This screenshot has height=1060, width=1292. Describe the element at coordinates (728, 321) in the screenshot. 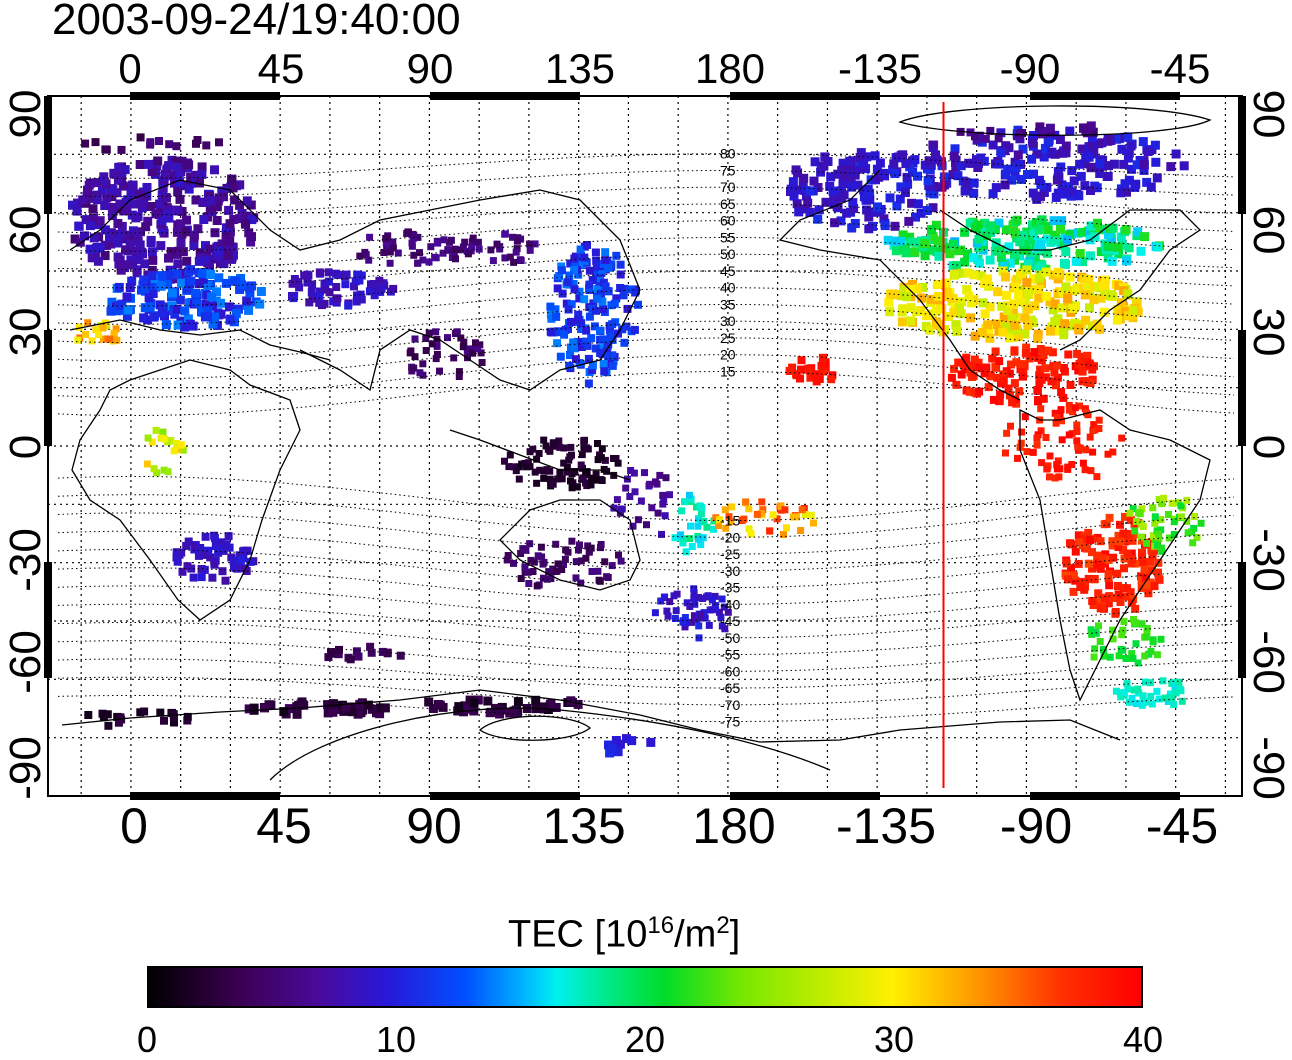

I see `contour-label: 30` at that location.